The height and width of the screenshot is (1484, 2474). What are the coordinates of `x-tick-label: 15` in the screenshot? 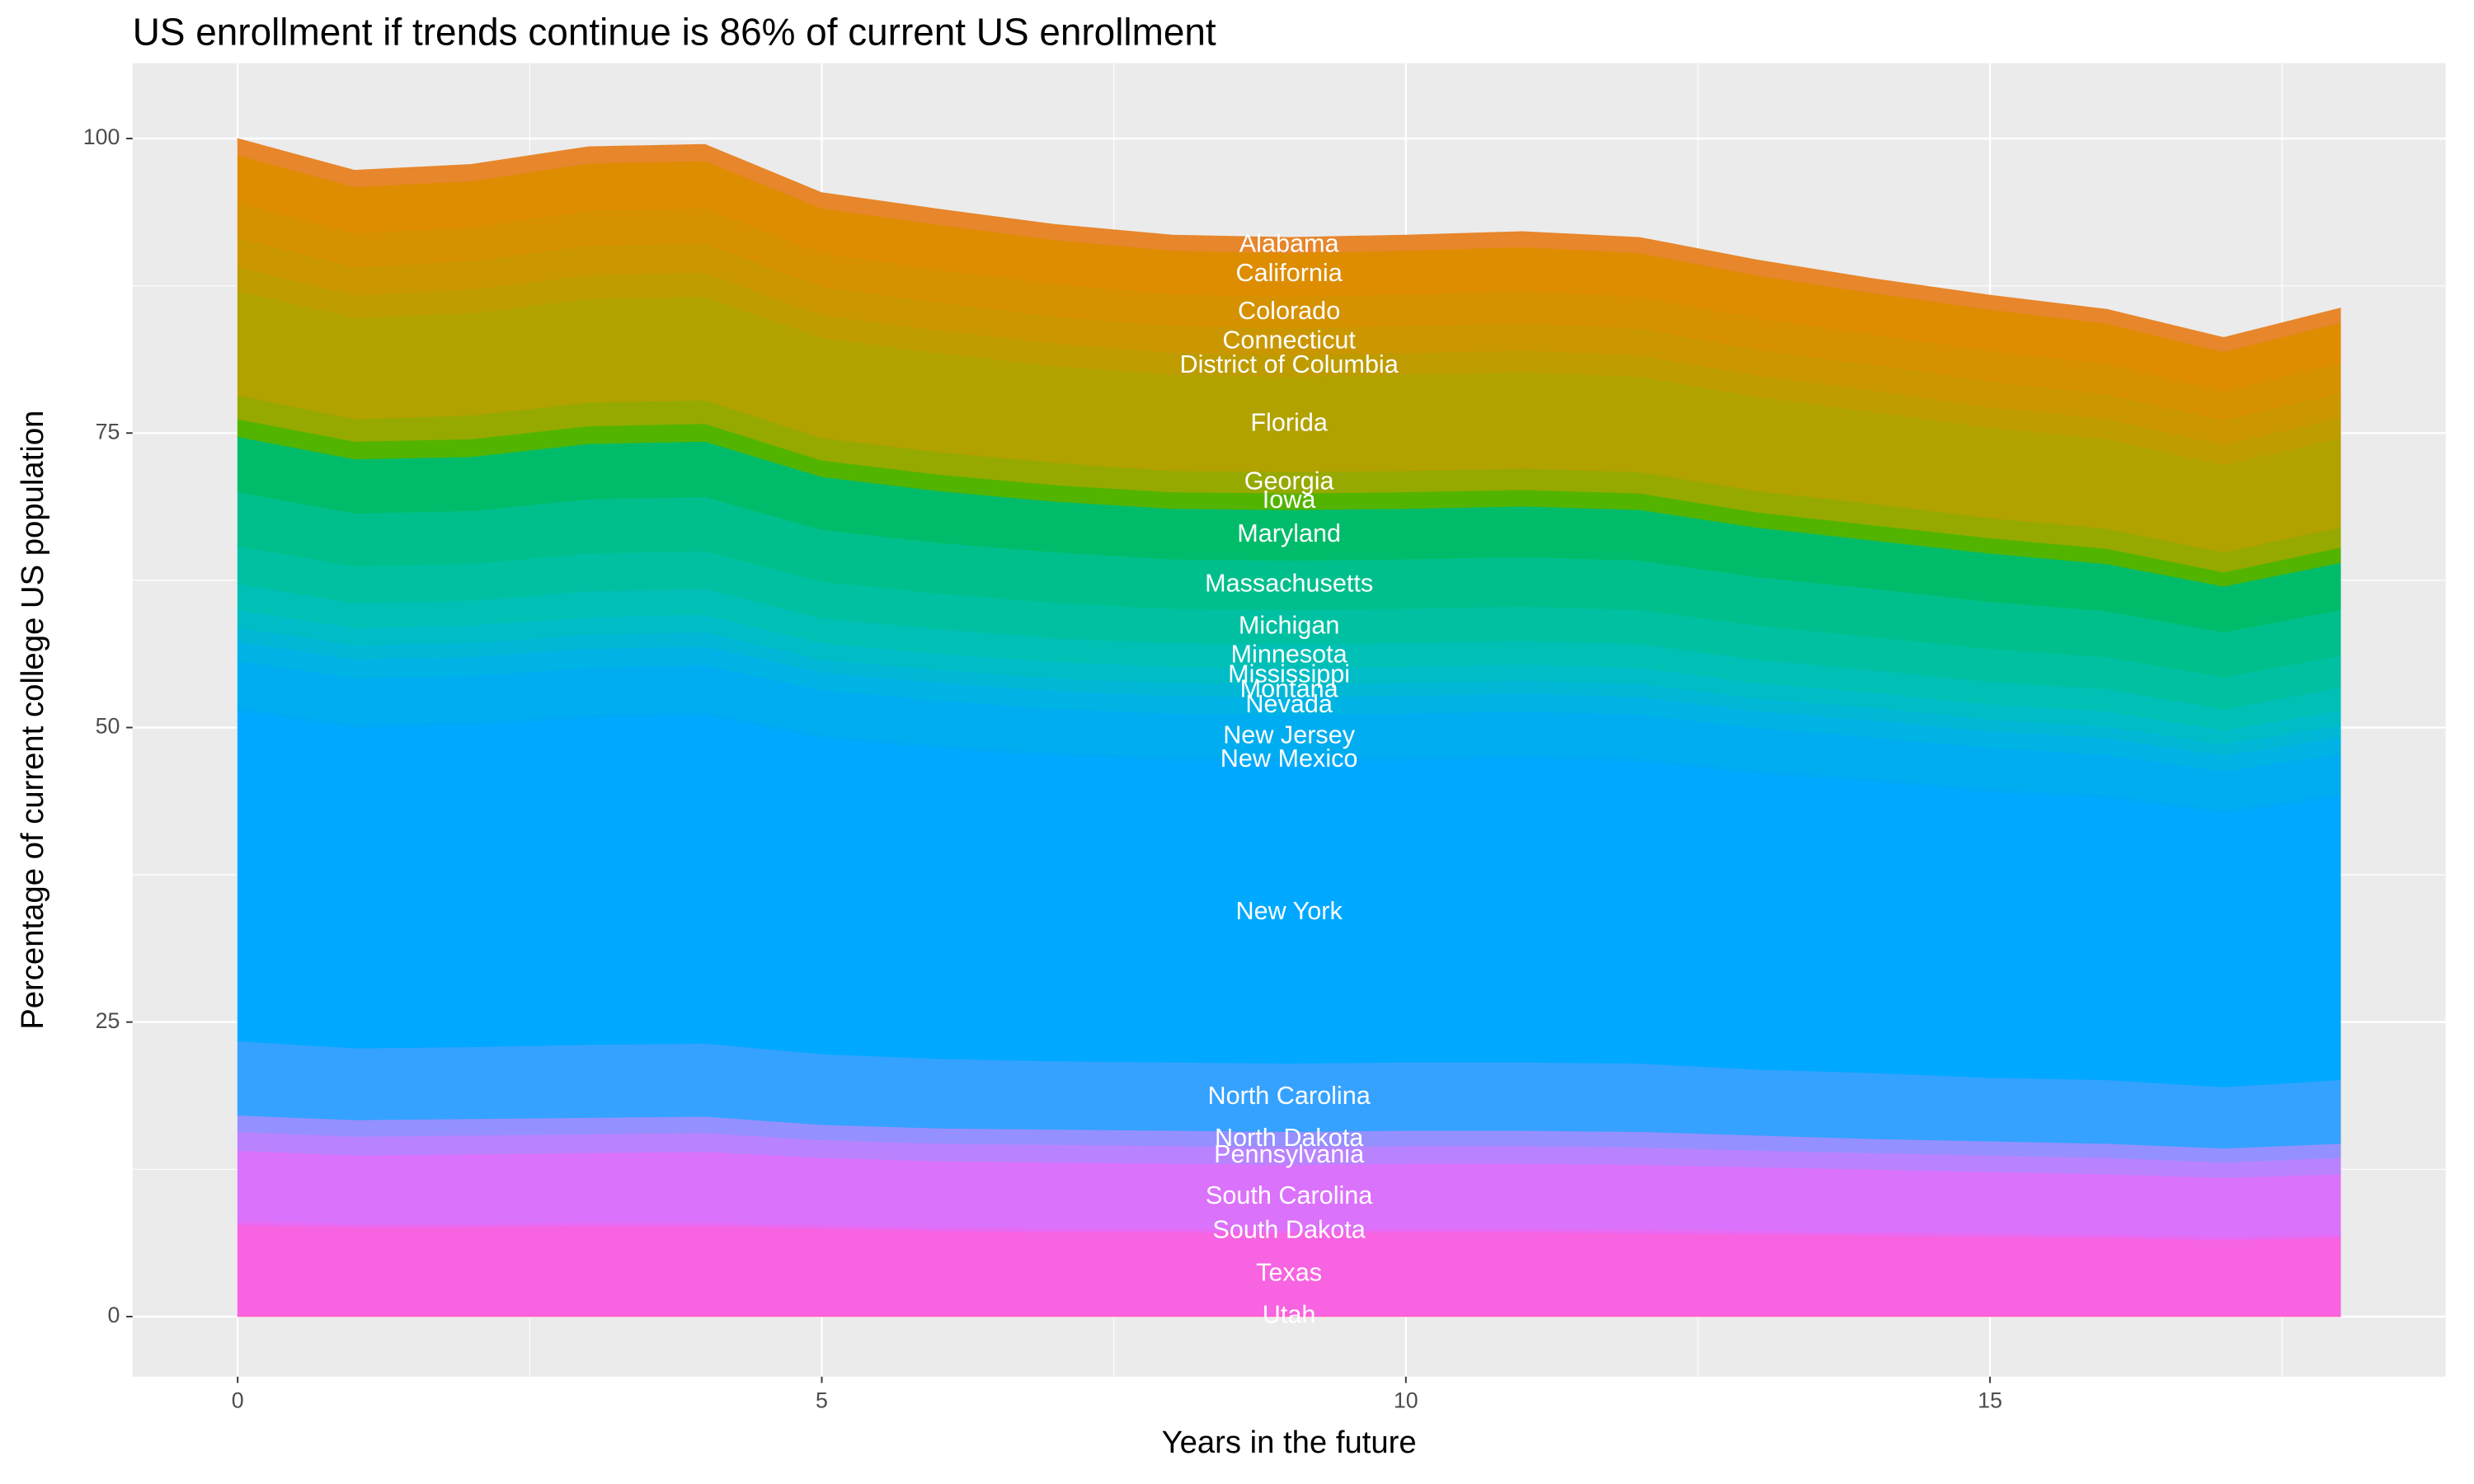 It's located at (1990, 1400).